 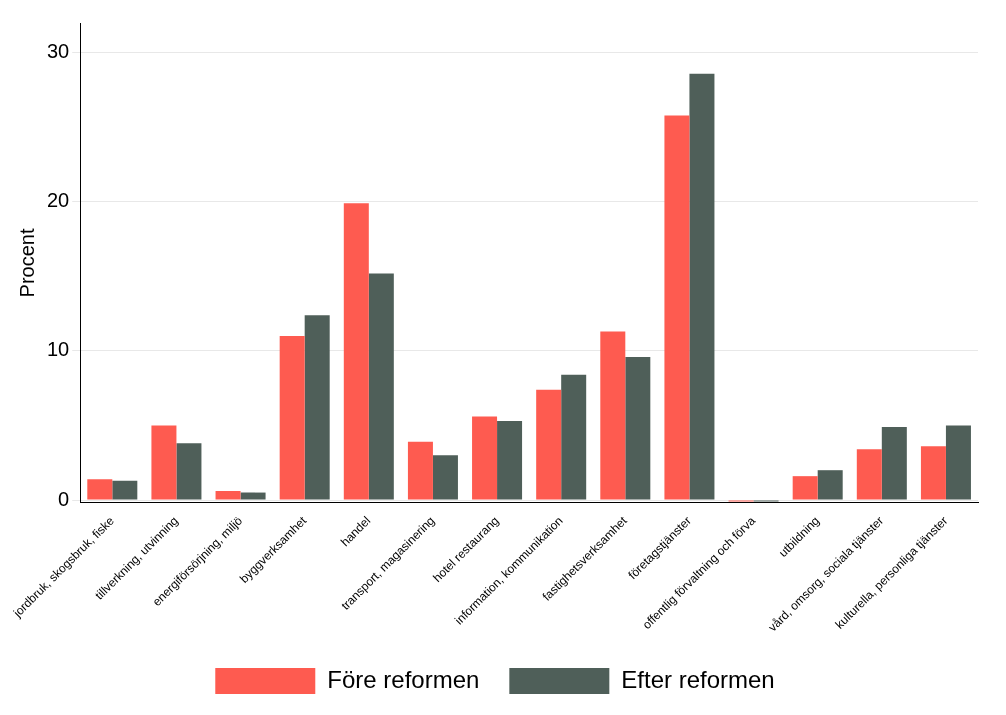 I want to click on y-tick-label: 20, so click(x=58, y=200).